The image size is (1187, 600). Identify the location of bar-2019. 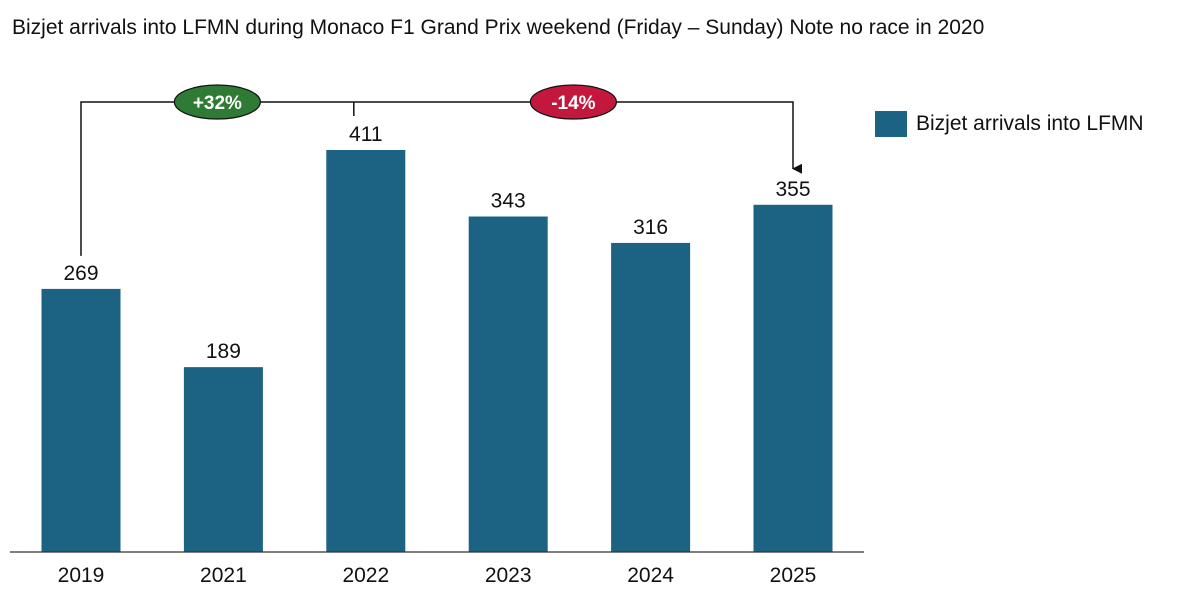
(81, 420).